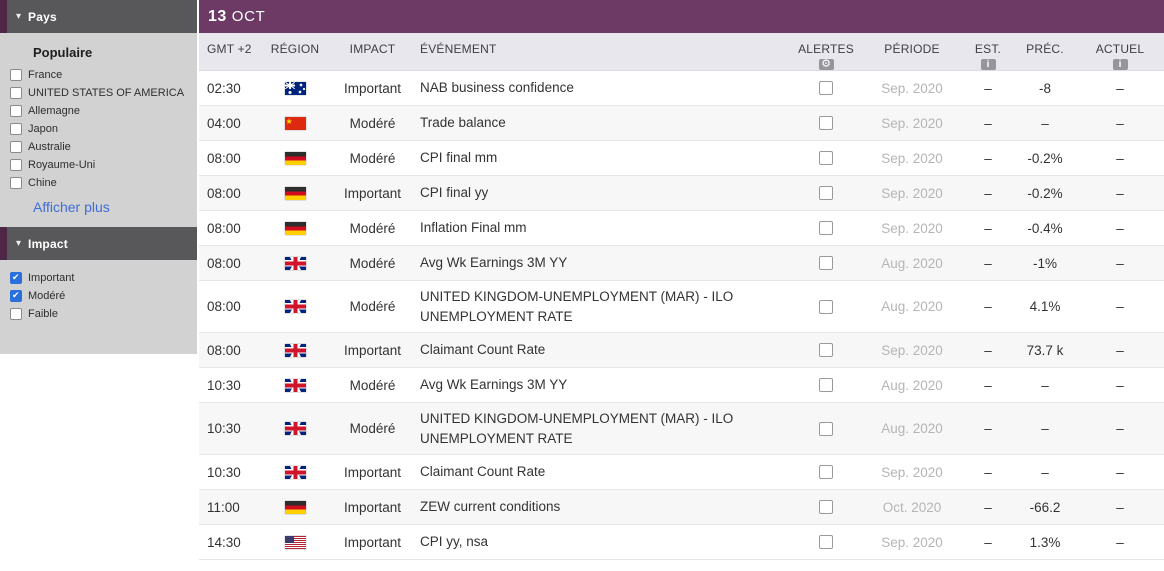 The width and height of the screenshot is (1164, 571). What do you see at coordinates (43, 314) in the screenshot?
I see `filter-checkbox-label: Faible` at bounding box center [43, 314].